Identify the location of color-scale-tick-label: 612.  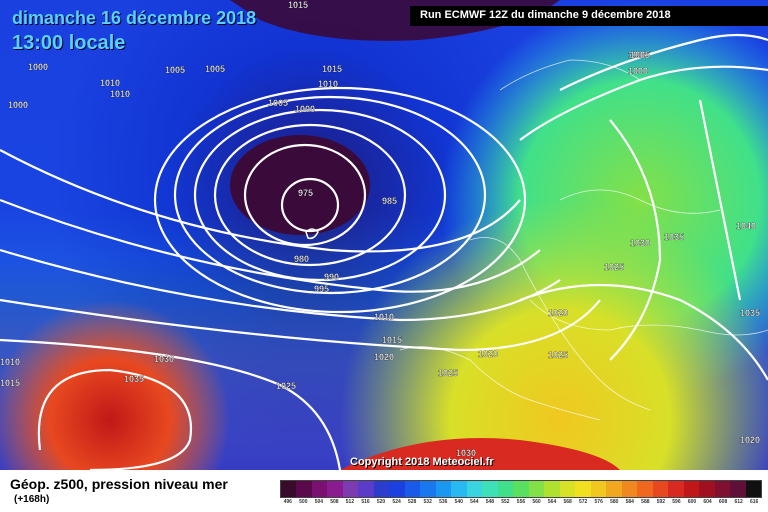
(738, 502).